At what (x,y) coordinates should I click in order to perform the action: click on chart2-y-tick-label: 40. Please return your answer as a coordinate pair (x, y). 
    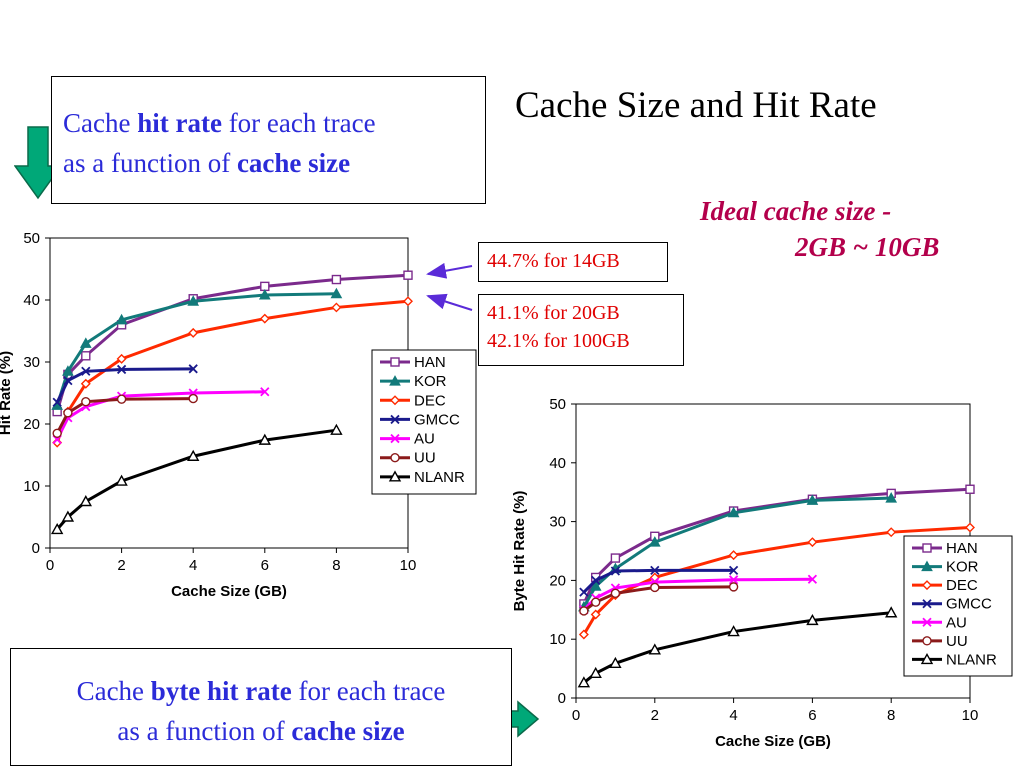
    Looking at the image, I should click on (557, 463).